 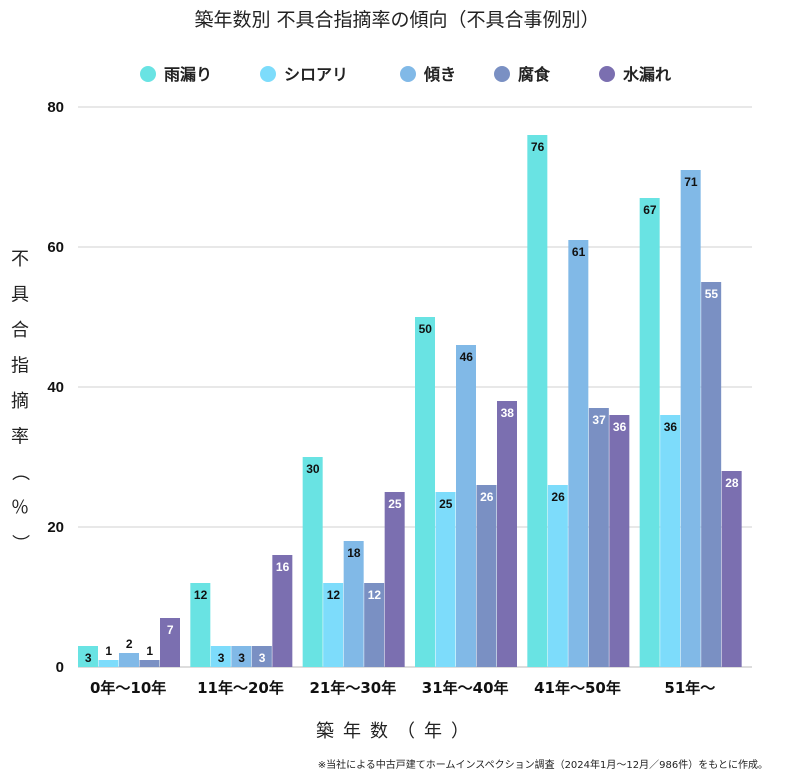 I want to click on x-tick-label: 21年～30年, so click(x=352, y=688).